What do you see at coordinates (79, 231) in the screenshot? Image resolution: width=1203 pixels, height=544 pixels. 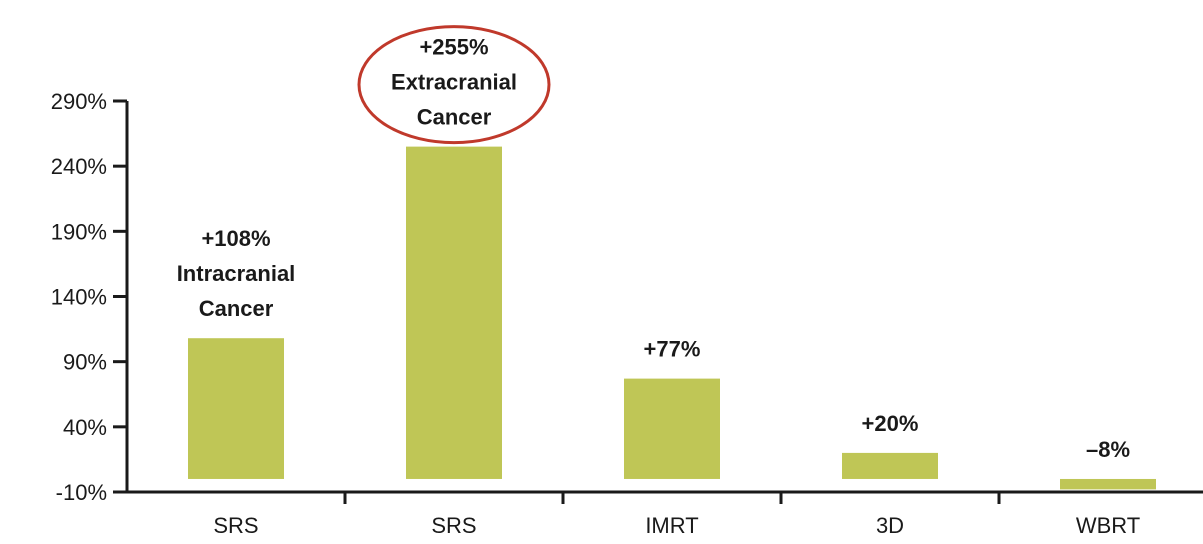 I see `y-tick-label: 190%` at bounding box center [79, 231].